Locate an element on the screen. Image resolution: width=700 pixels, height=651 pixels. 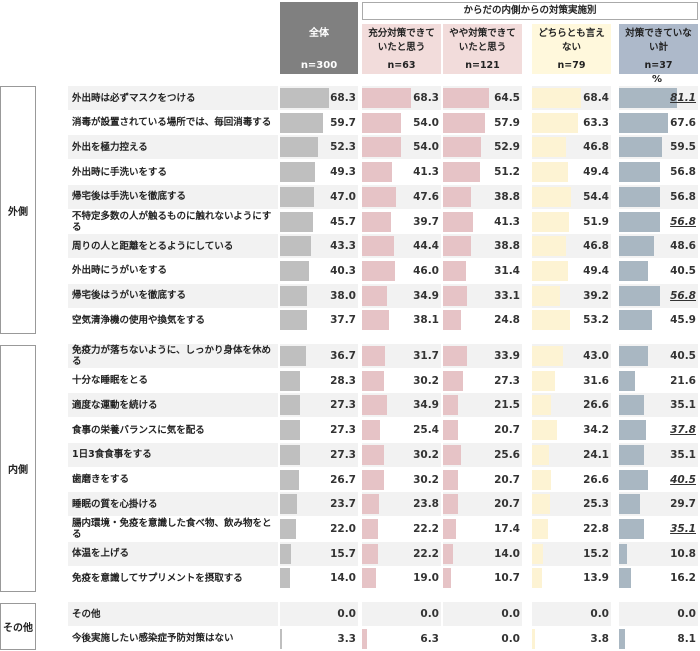
table-row: 食事の栄養バランスに気を配る 27.3 25.4 20.7 34.2 37.8 is located at coordinates (383, 430).